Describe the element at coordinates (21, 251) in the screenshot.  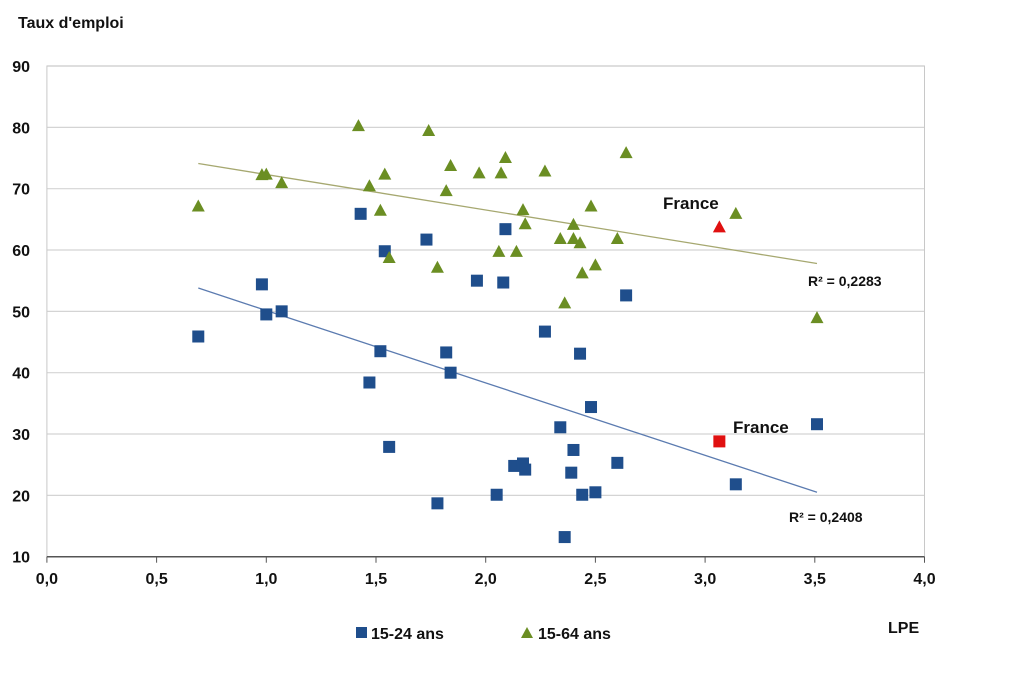
I see `y-tick-label: 60` at that location.